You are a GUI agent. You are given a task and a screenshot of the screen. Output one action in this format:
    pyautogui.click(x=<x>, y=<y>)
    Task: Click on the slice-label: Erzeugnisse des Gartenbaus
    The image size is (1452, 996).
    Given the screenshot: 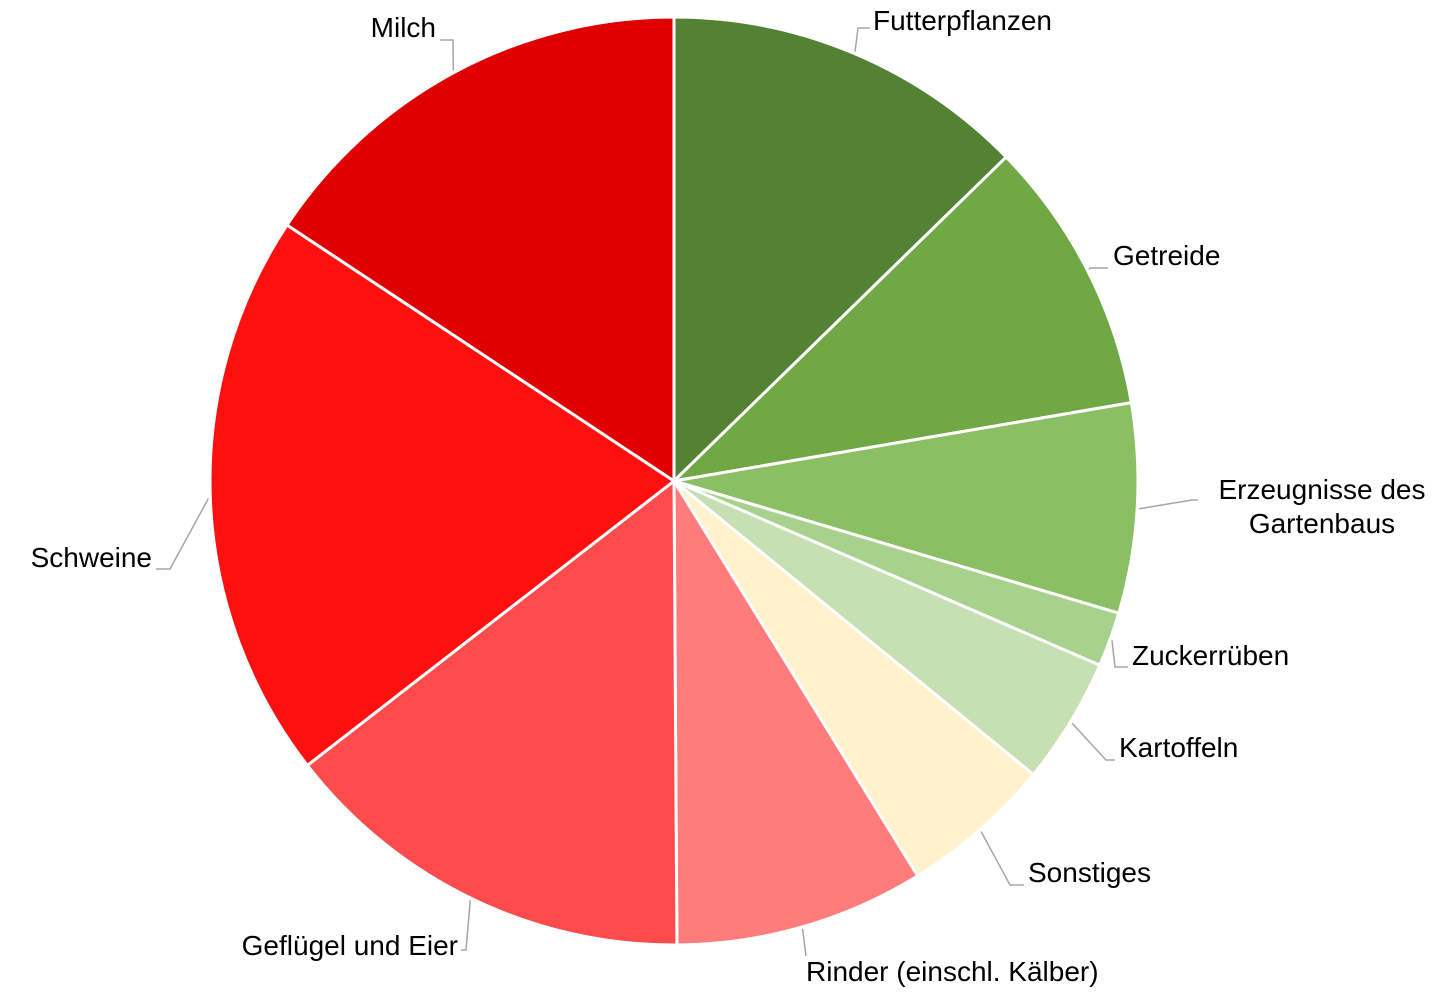 What is the action you would take?
    pyautogui.click(x=1322, y=506)
    